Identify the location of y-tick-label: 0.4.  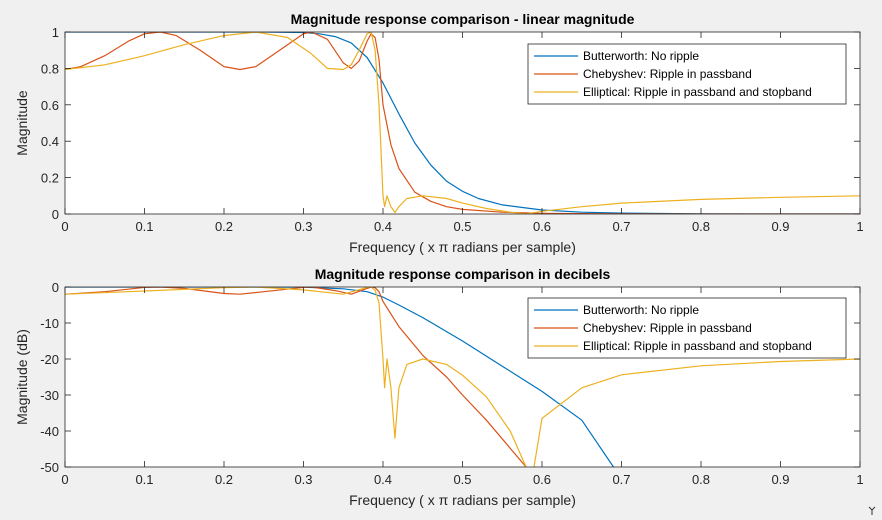
(50, 141).